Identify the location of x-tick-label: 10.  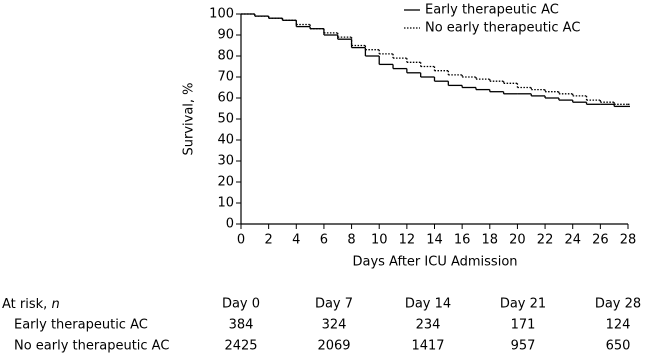
(379, 240).